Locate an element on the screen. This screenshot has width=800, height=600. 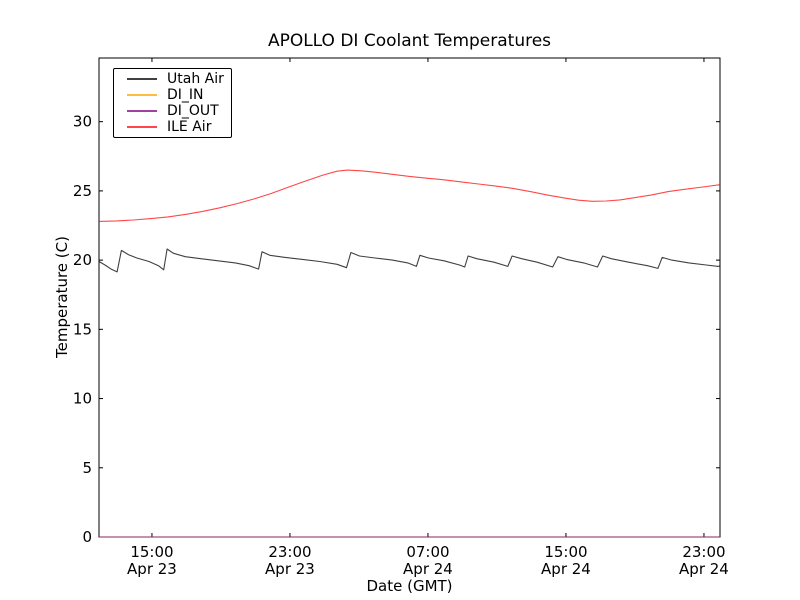
x-axis-label: Date (GMT) is located at coordinates (409, 586).